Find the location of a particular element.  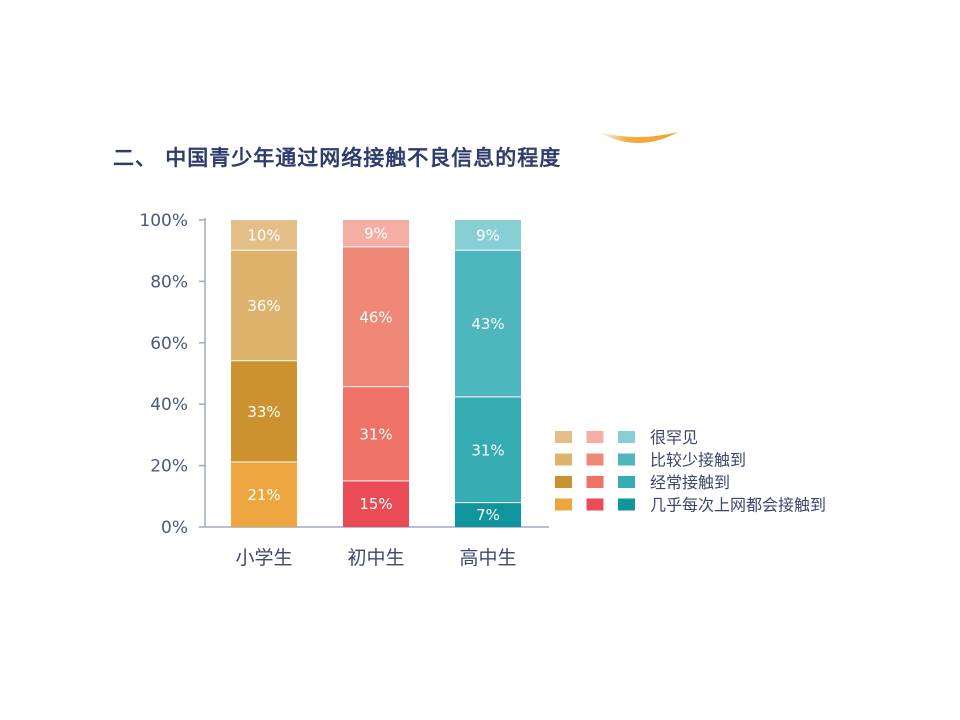

y-tick-label: 100% is located at coordinates (163, 221).